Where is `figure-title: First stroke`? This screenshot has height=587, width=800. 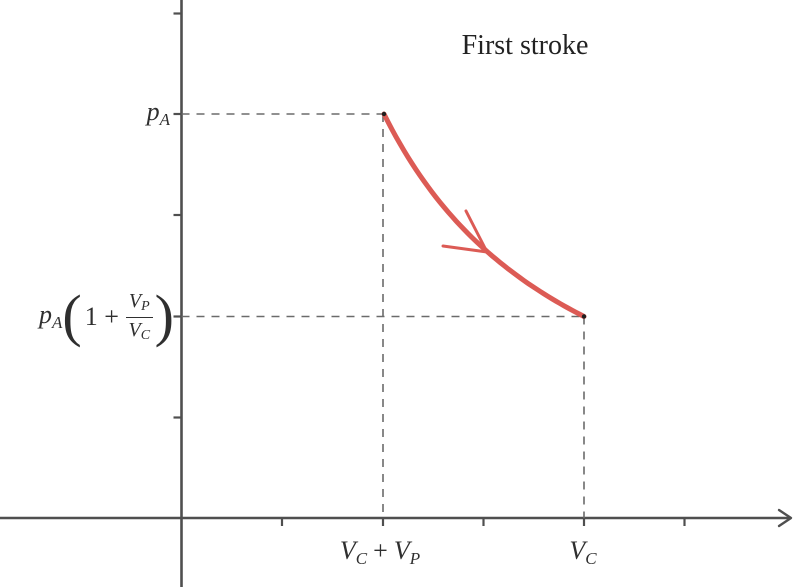
figure-title: First stroke is located at coordinates (525, 45).